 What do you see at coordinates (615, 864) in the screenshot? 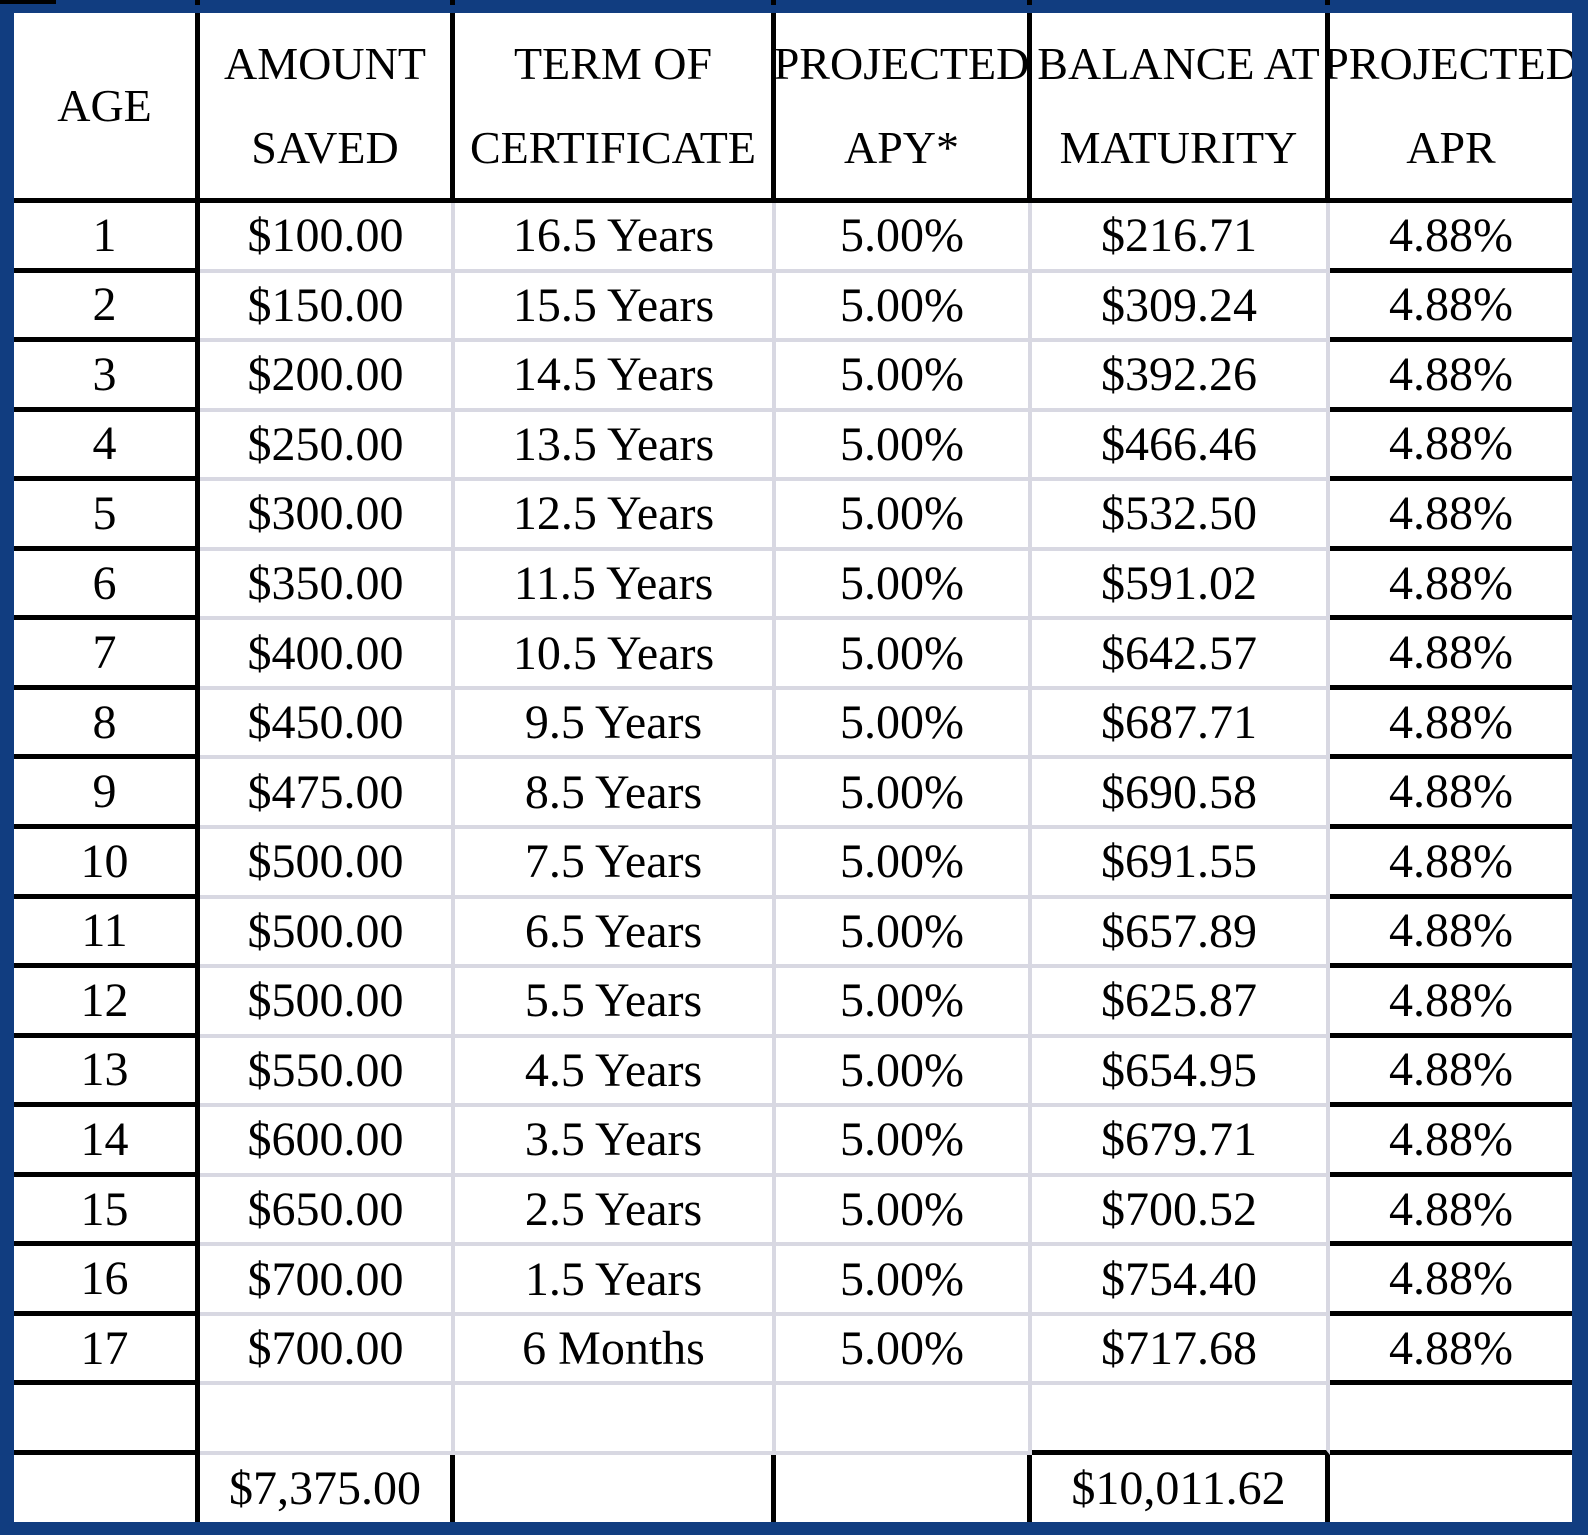
I see `row-10-term-cell: 7.5 Years` at bounding box center [615, 864].